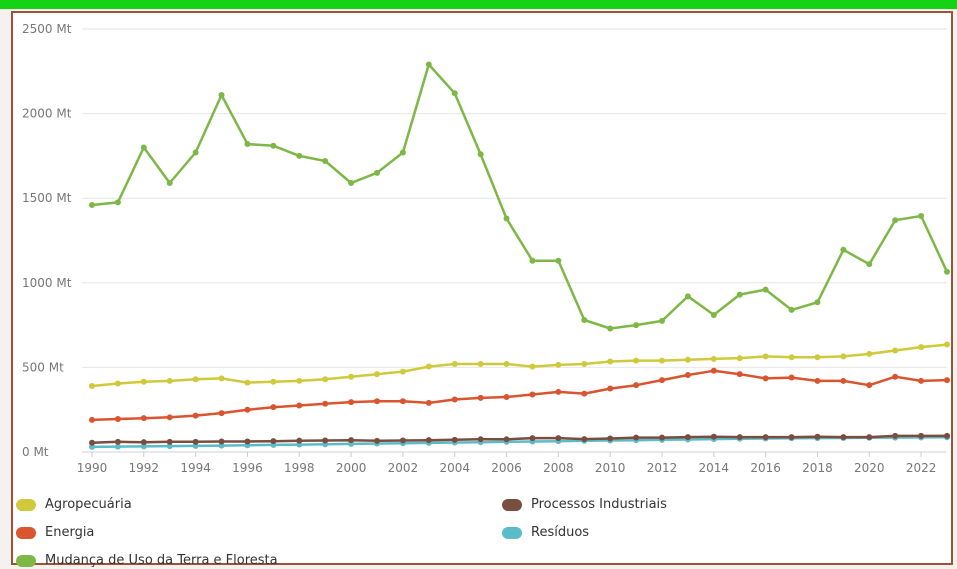 The width and height of the screenshot is (957, 569). What do you see at coordinates (147, 560) in the screenshot?
I see `legend-item-mudanca-uso-terra: Mudança de Uso da Terra e Floresta` at bounding box center [147, 560].